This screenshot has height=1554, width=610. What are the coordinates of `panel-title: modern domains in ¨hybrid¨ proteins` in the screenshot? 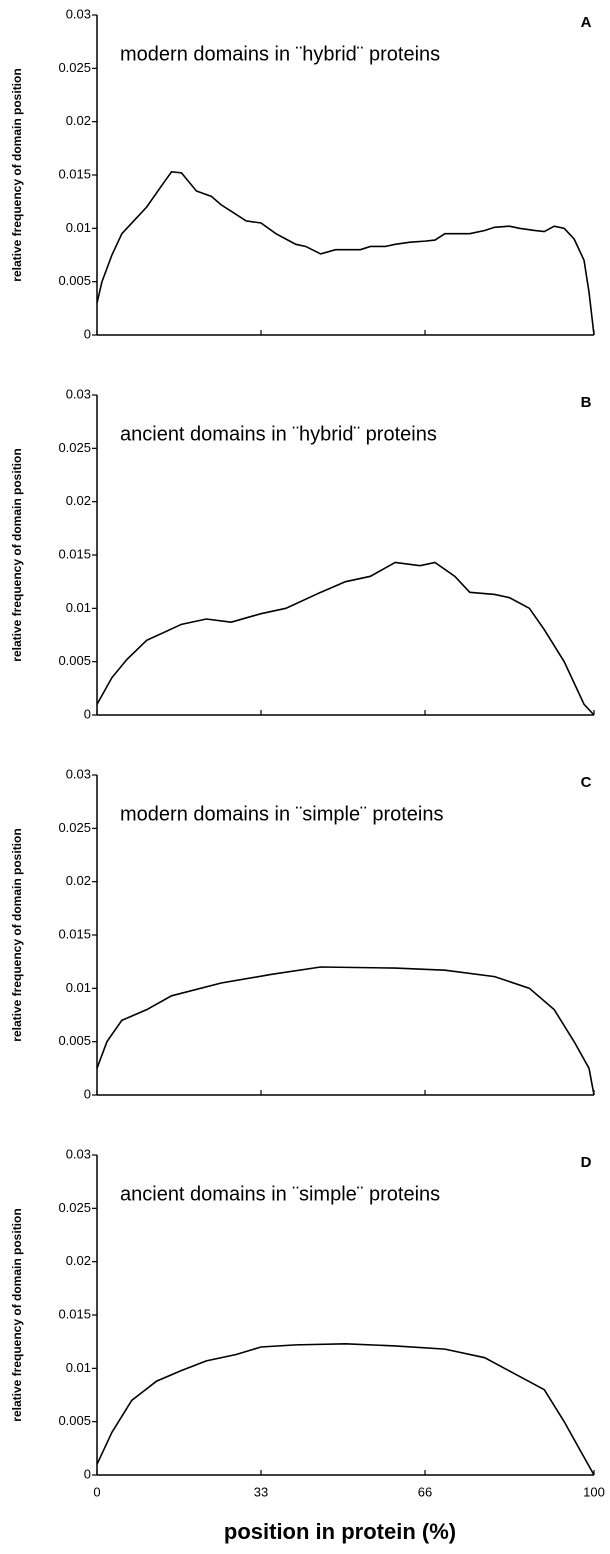 It's located at (280, 54).